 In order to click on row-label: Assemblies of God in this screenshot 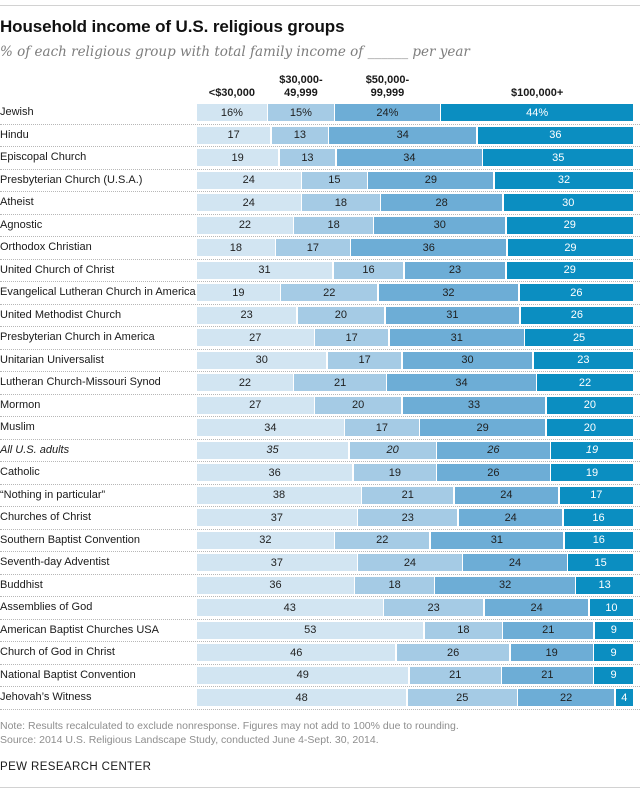, I will do `click(46, 607)`.